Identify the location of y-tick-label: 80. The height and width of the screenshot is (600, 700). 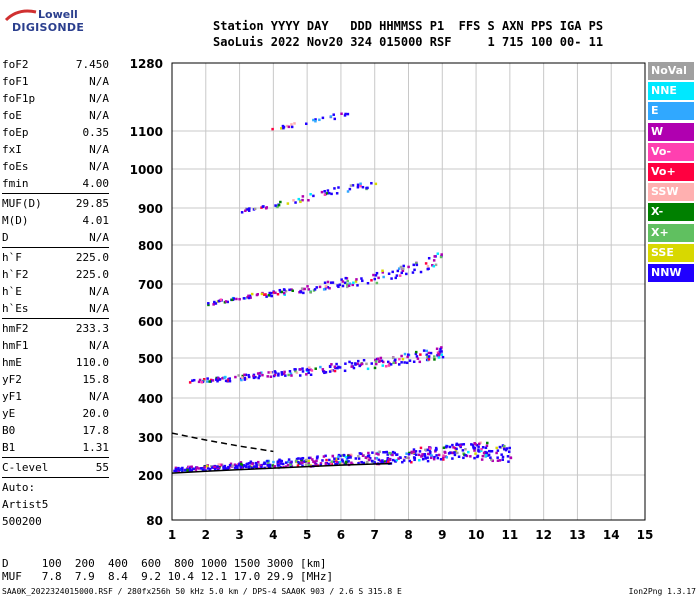
(154, 521).